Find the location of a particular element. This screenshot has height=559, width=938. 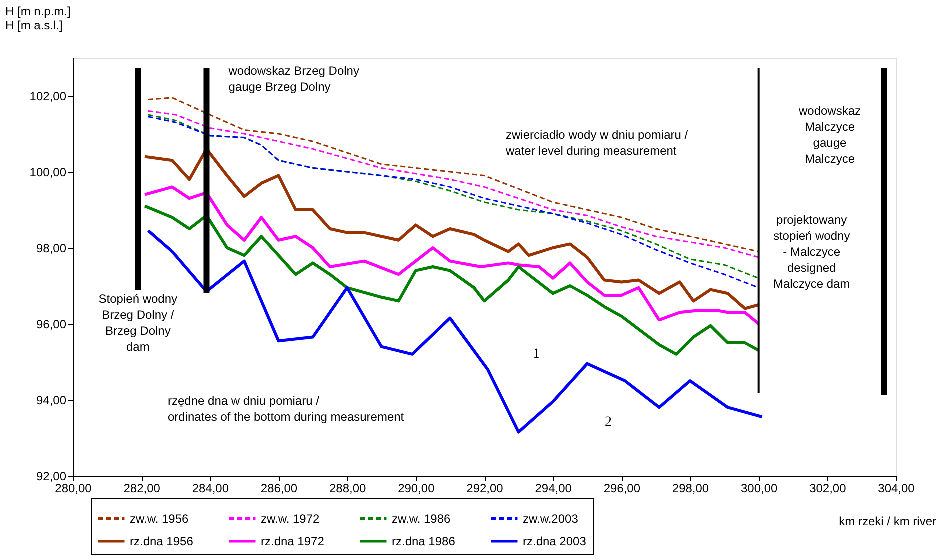

legend-label: rz.dna 1972 is located at coordinates (293, 541).